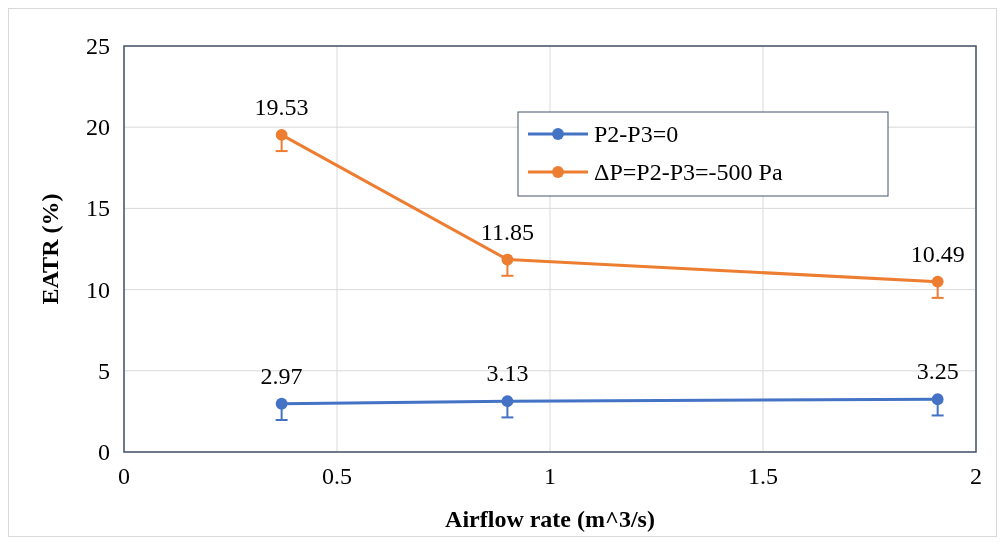  I want to click on y-tick-label: 0, so click(104, 452).